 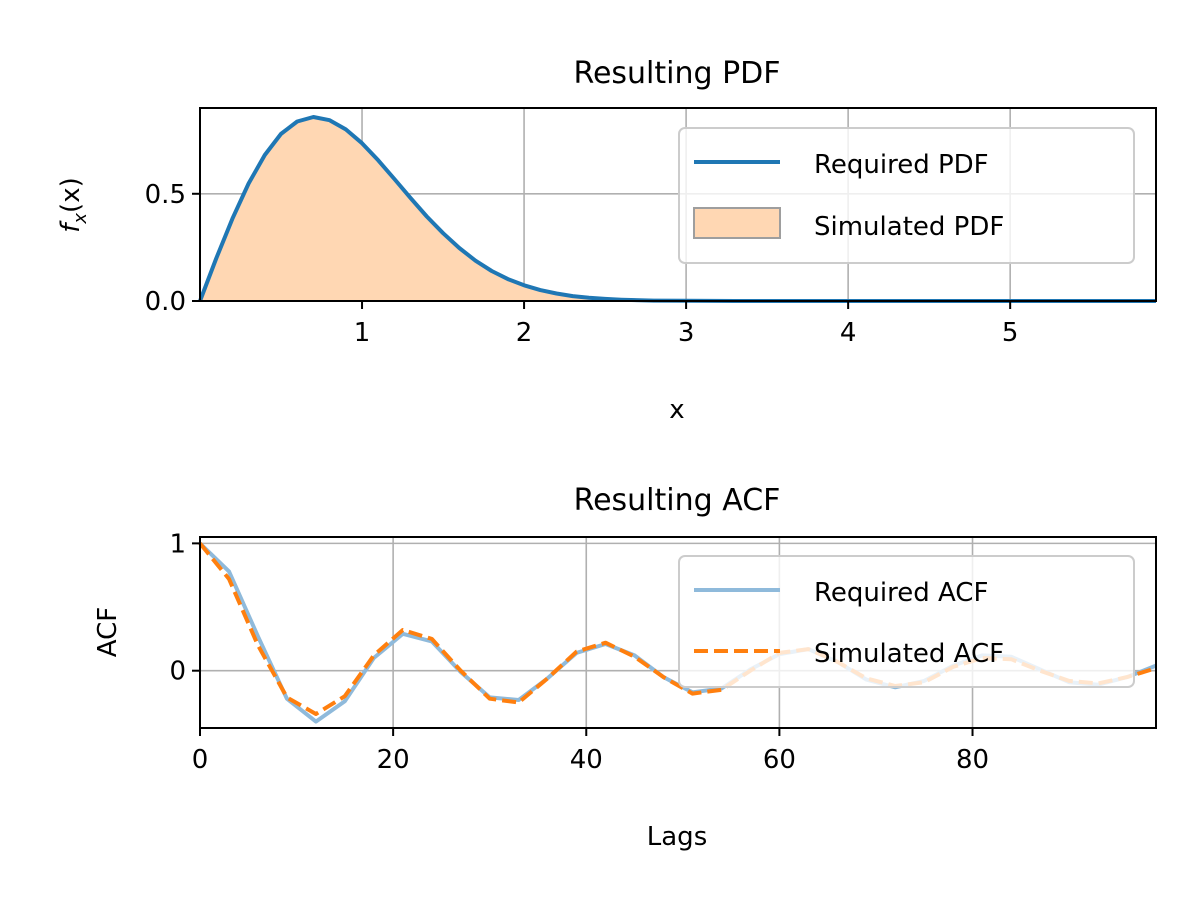 What do you see at coordinates (909, 227) in the screenshot?
I see `pdf-legend-simulated-label: Simulated PDF` at bounding box center [909, 227].